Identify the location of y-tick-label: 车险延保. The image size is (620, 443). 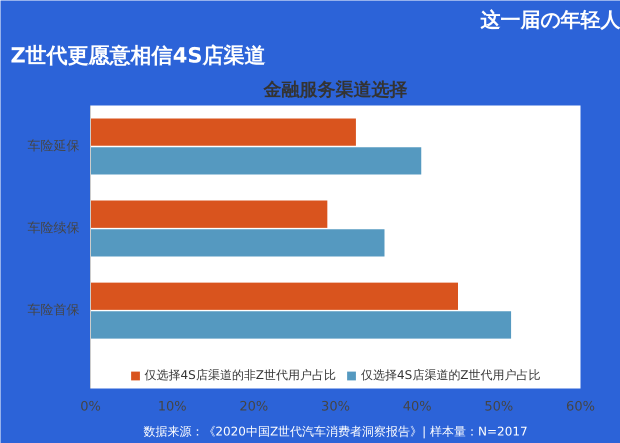
(54, 146).